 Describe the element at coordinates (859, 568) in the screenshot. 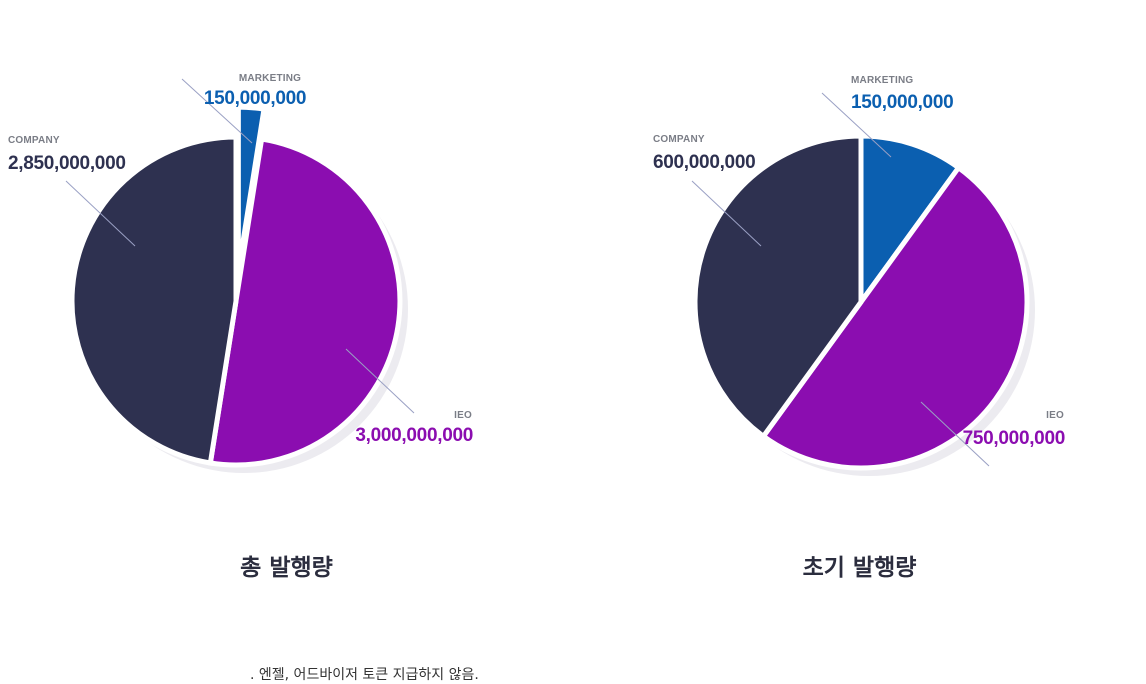

I see `chart-title: 초기 발행량` at that location.